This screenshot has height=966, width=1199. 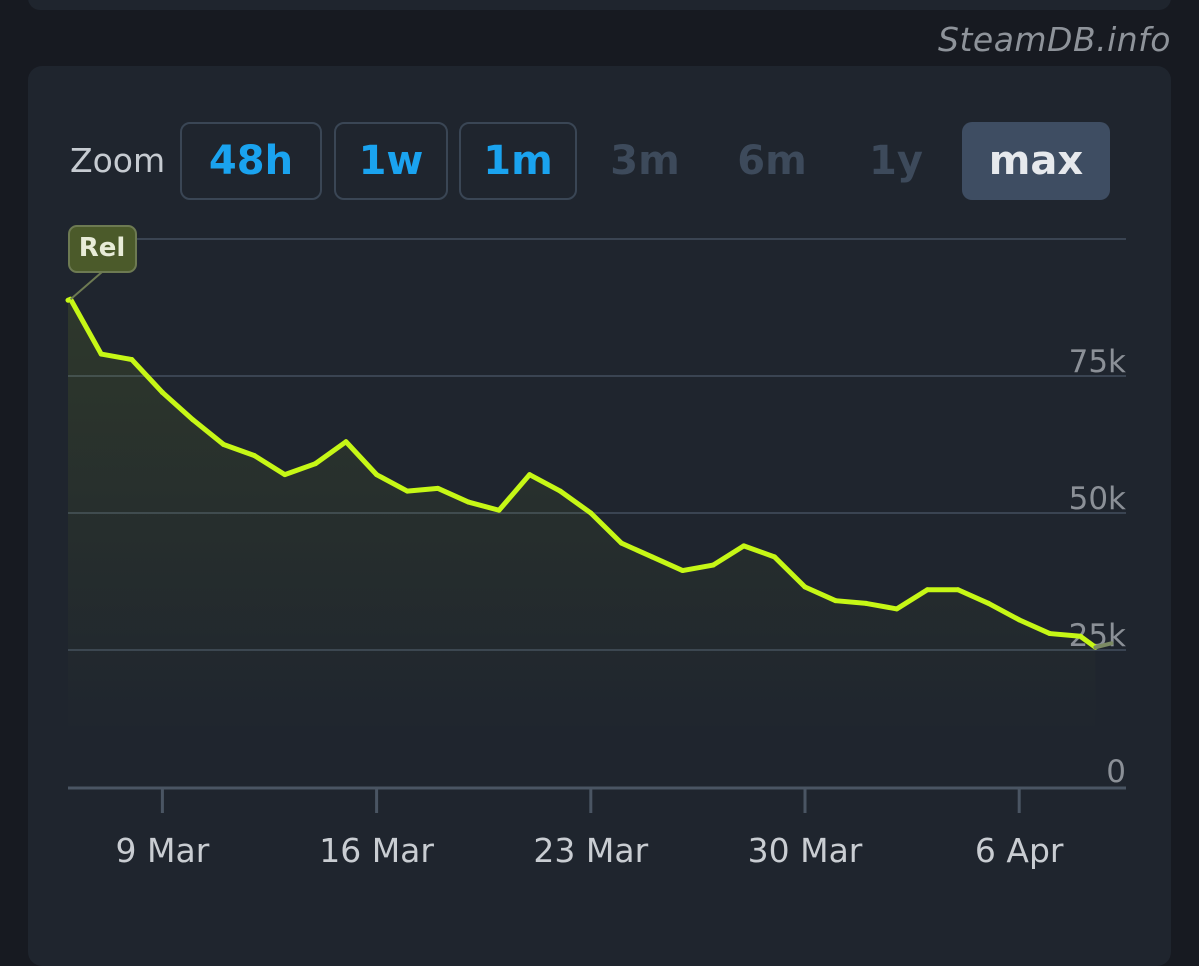 I want to click on x-tick-label: 6 Apr, so click(x=1019, y=850).